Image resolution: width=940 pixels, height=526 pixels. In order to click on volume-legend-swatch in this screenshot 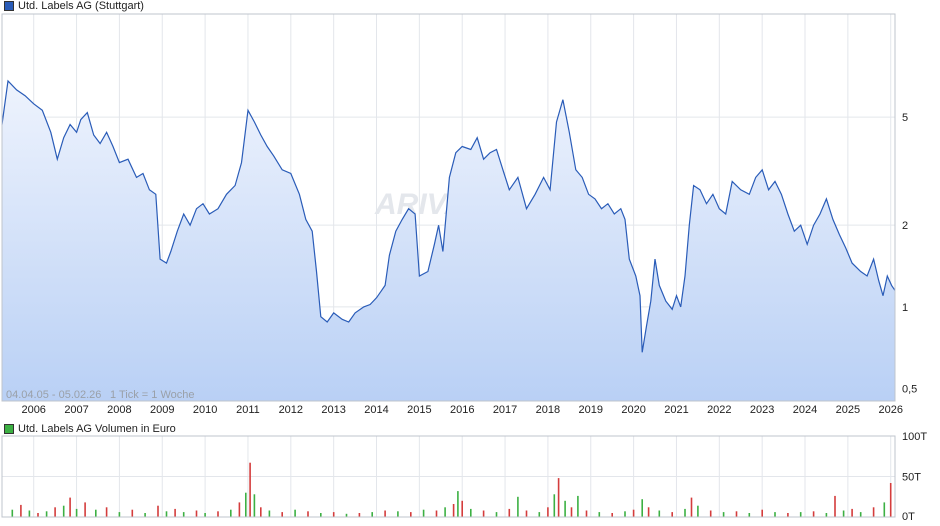, I will do `click(9, 429)`.